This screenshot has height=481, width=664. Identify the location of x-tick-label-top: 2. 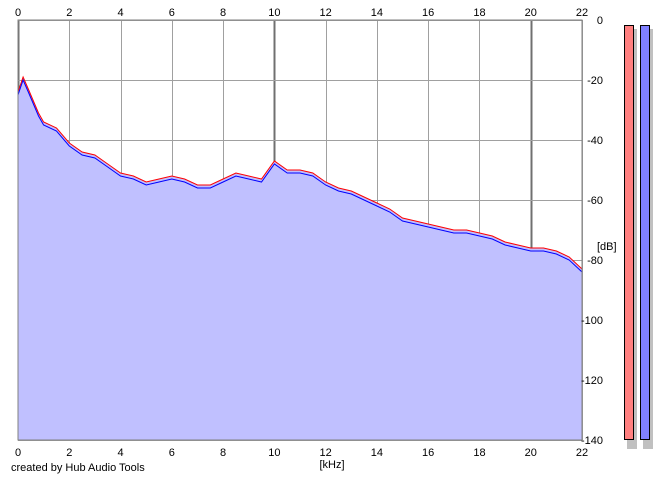
(69, 13).